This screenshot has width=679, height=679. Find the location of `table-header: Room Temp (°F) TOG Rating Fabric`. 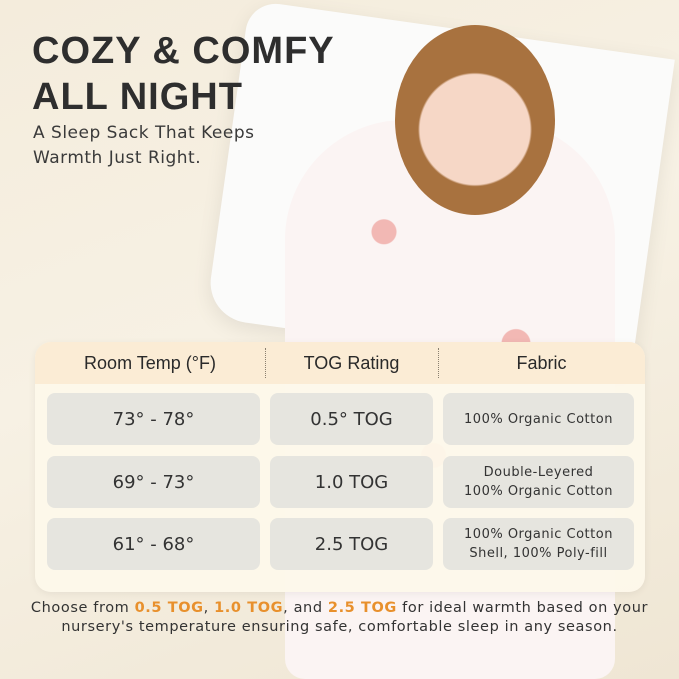

table-header: Room Temp (°F) TOG Rating Fabric is located at coordinates (340, 363).